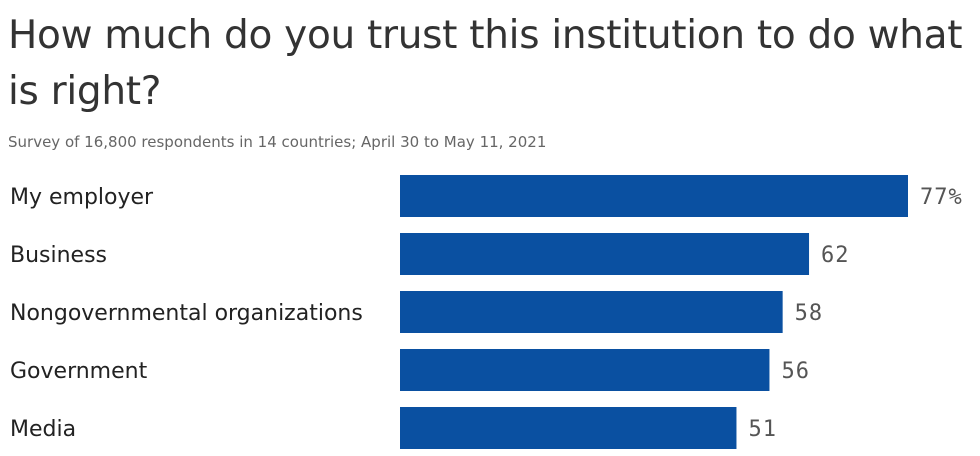 The height and width of the screenshot is (456, 980). What do you see at coordinates (654, 196) in the screenshot?
I see `bar-my-employer` at bounding box center [654, 196].